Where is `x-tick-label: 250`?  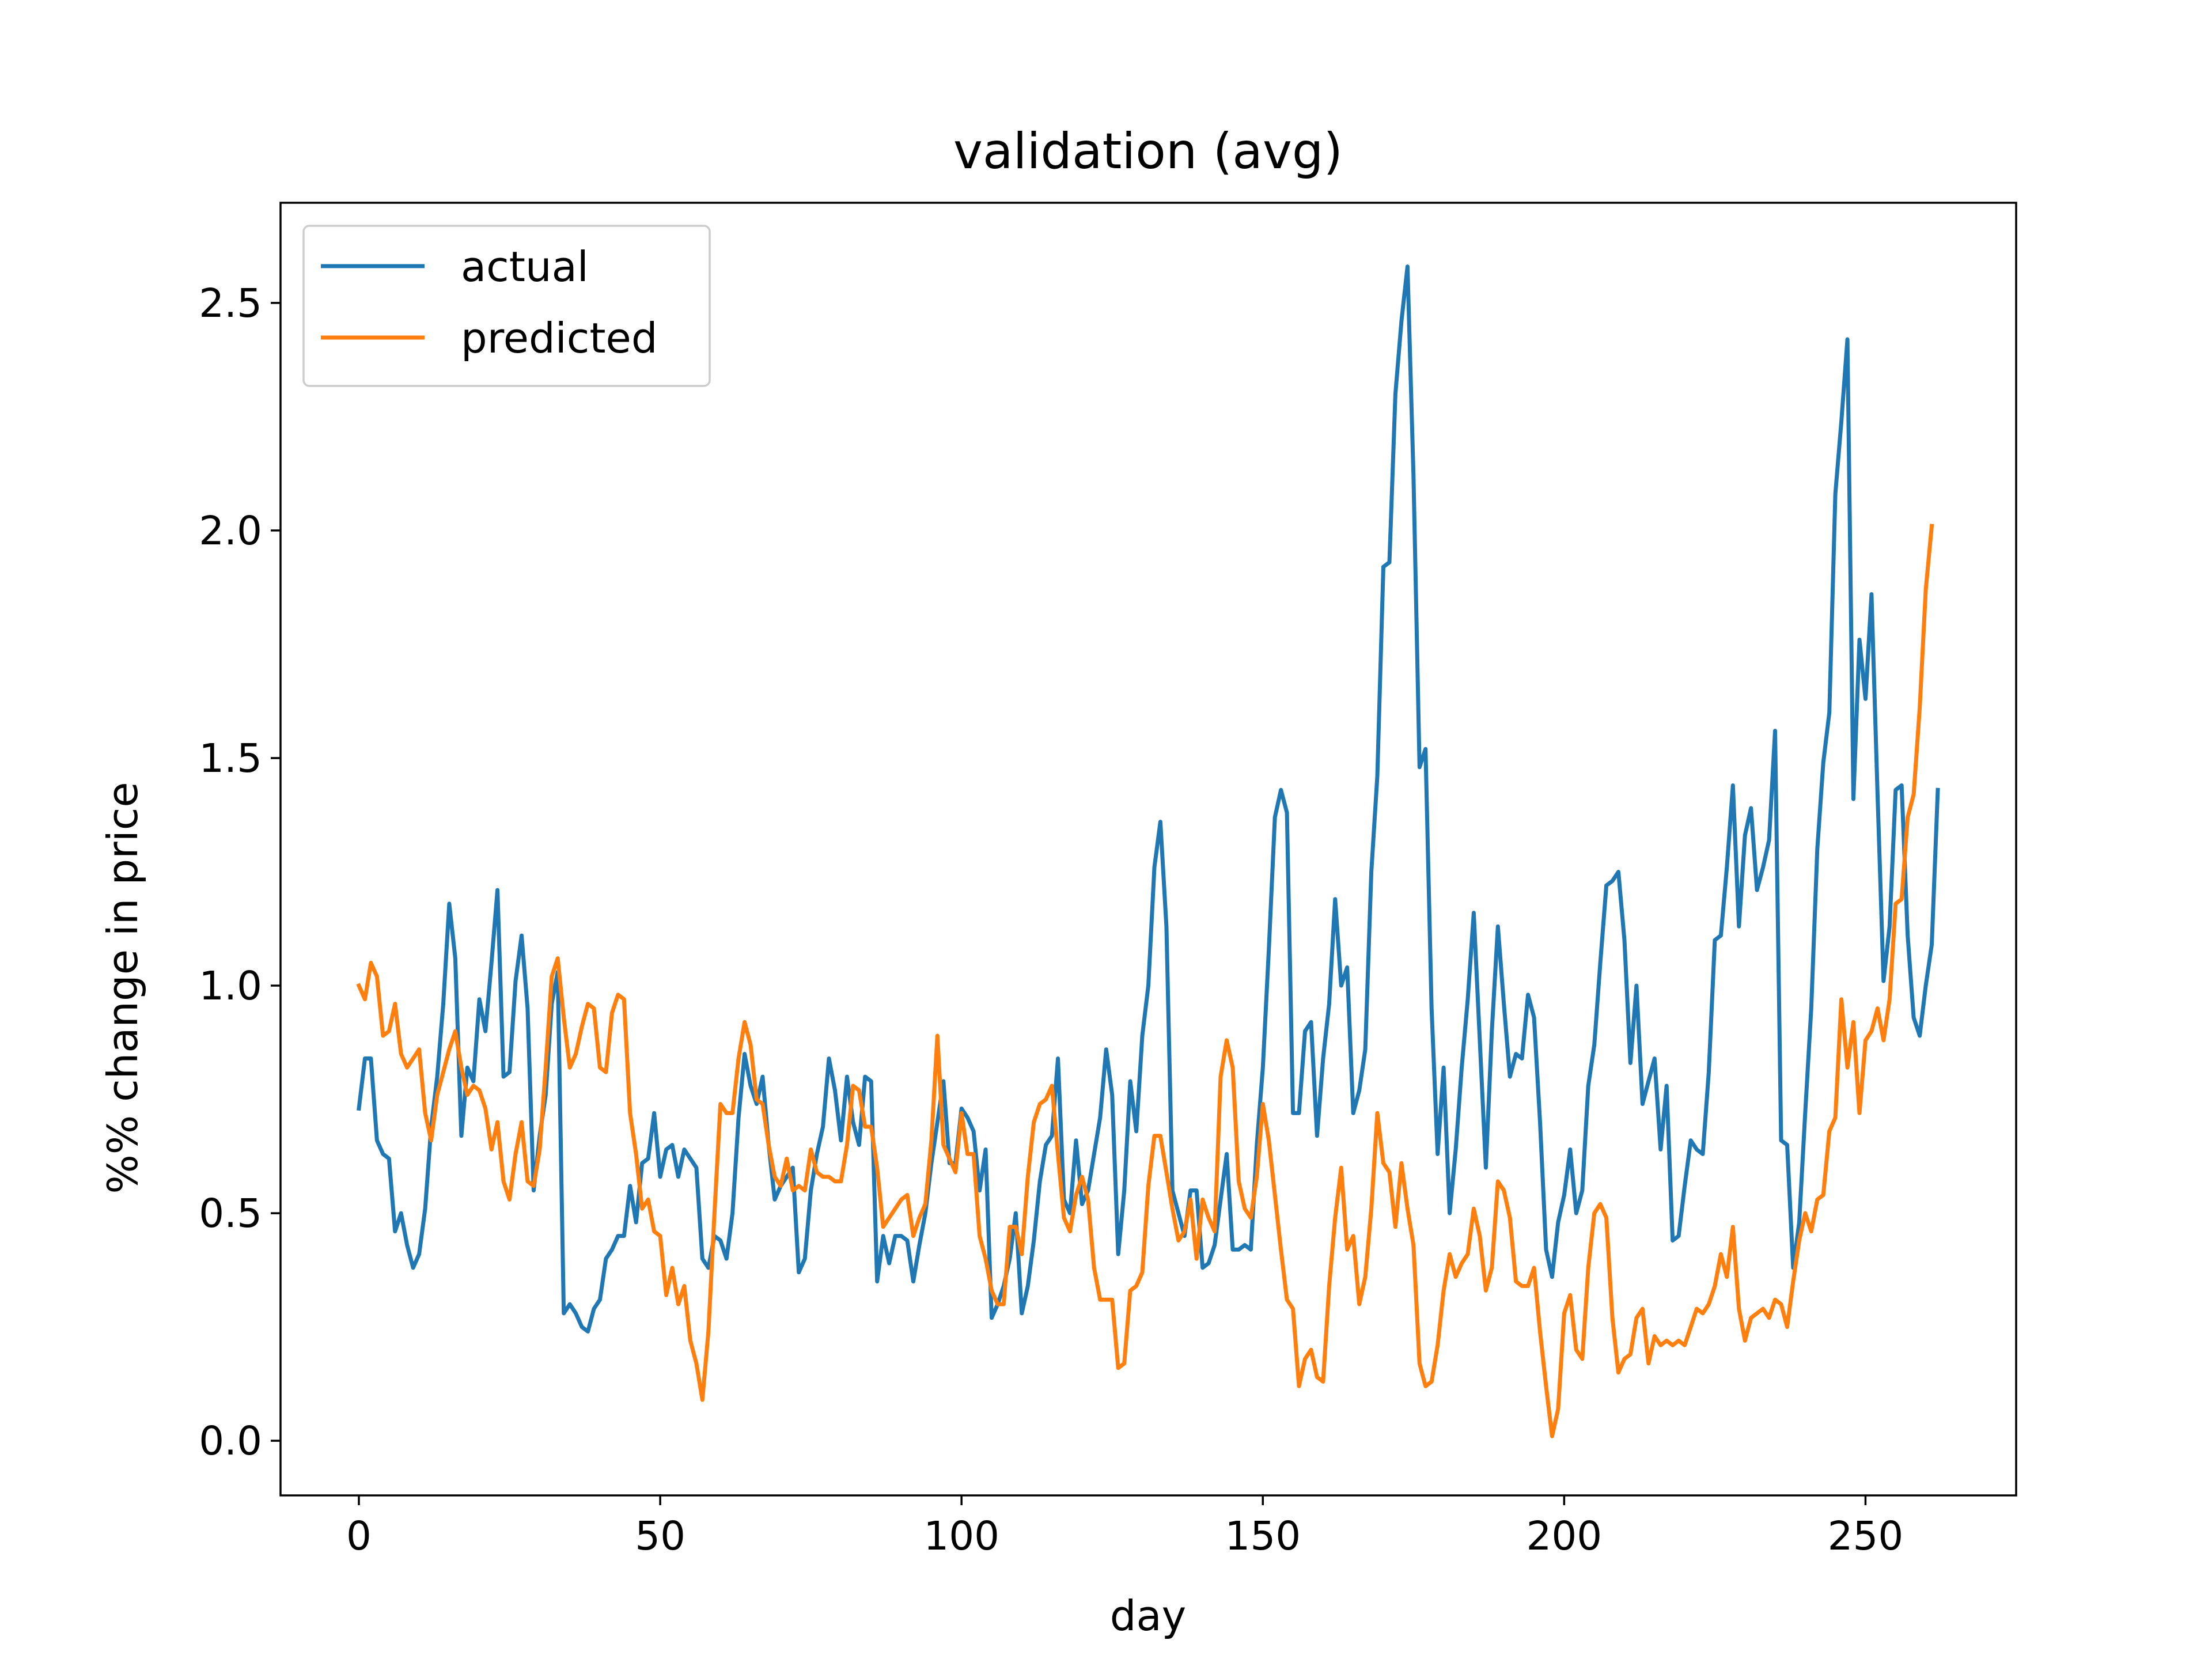
x-tick-label: 250 is located at coordinates (1866, 1536).